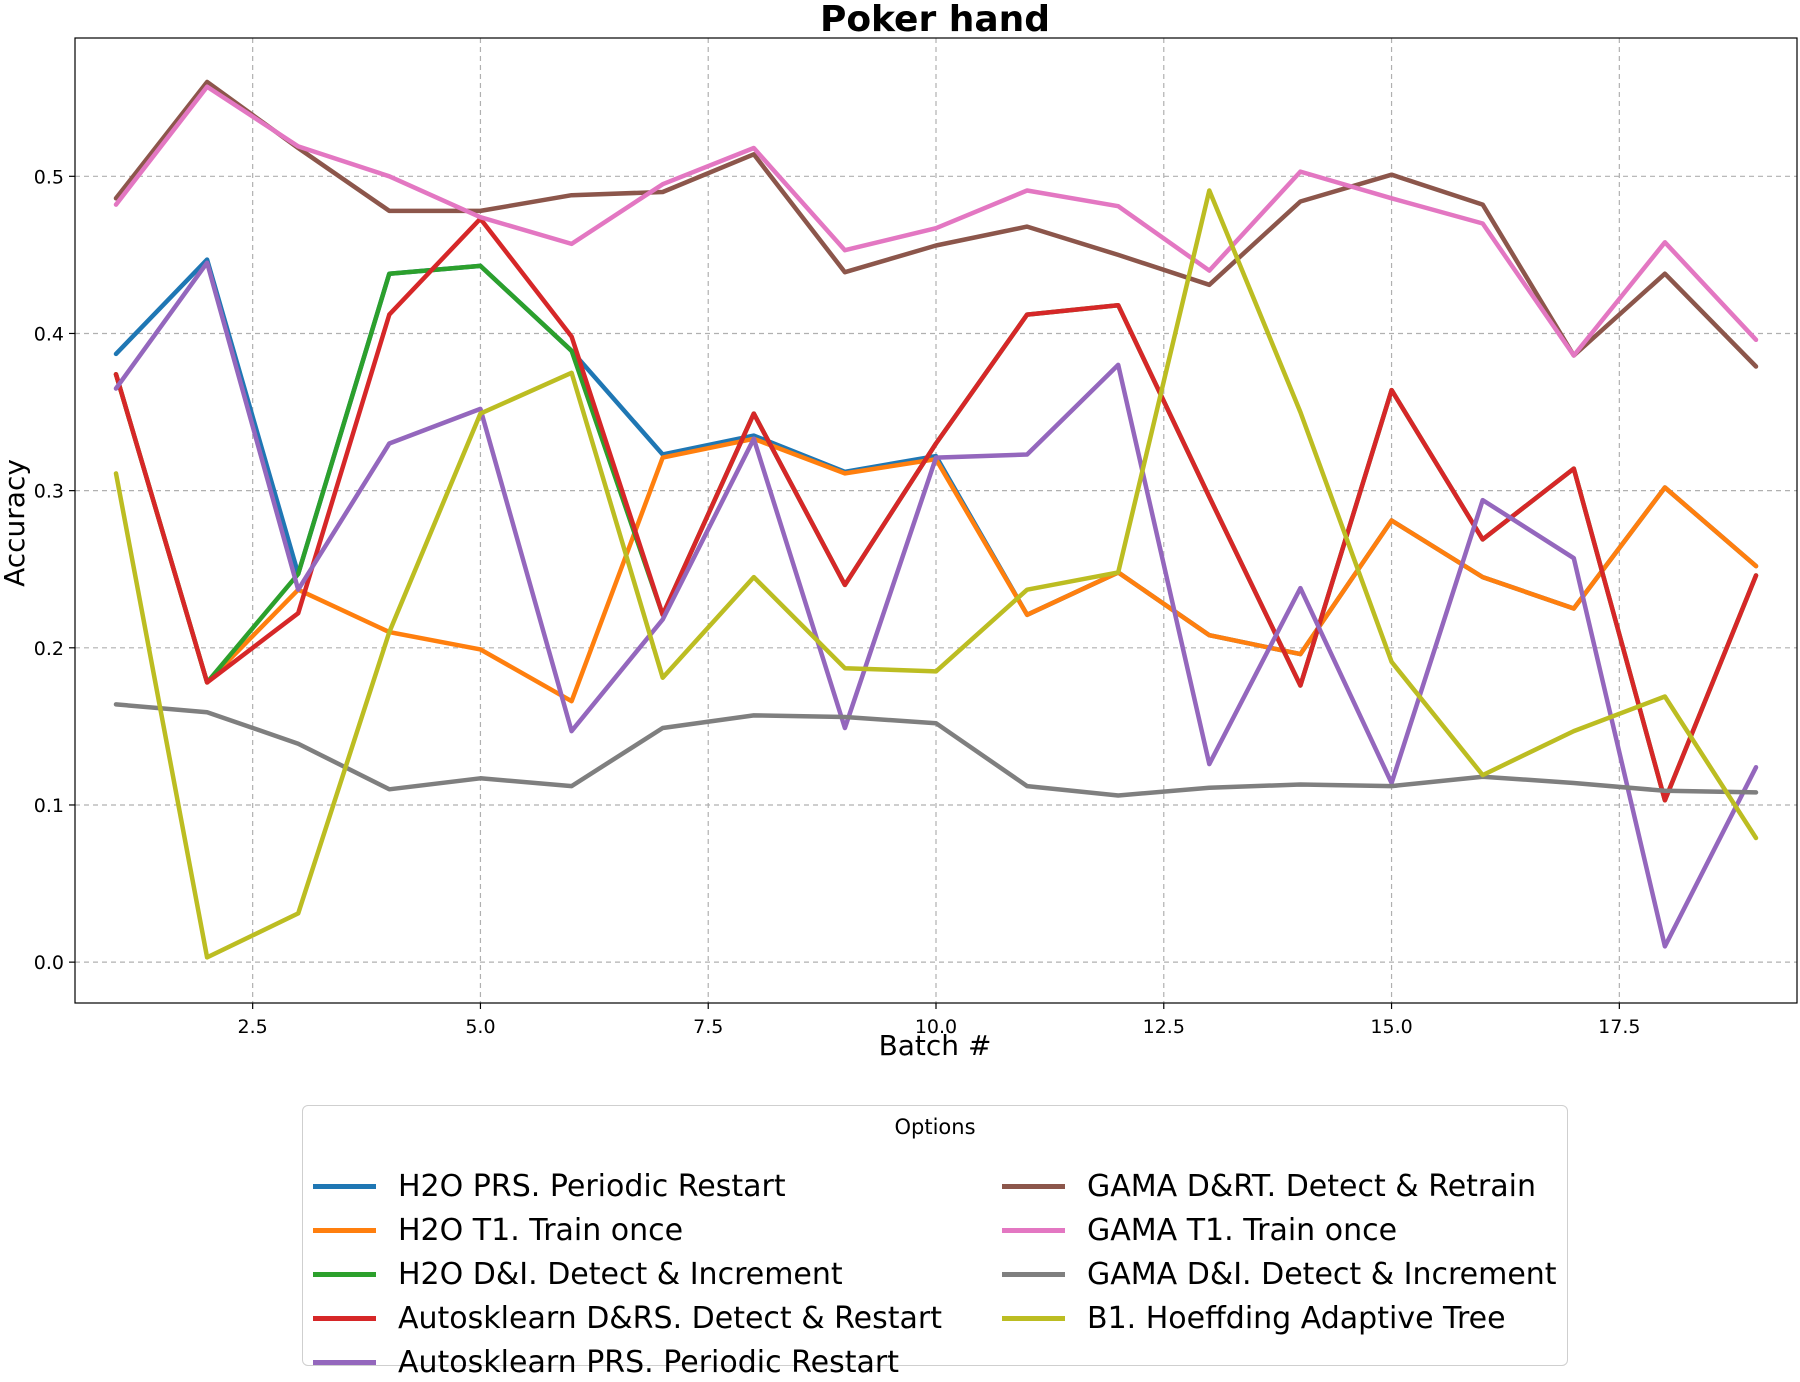 The height and width of the screenshot is (1382, 1800). What do you see at coordinates (936, 1027) in the screenshot?
I see `x-tick-label: 10.0` at bounding box center [936, 1027].